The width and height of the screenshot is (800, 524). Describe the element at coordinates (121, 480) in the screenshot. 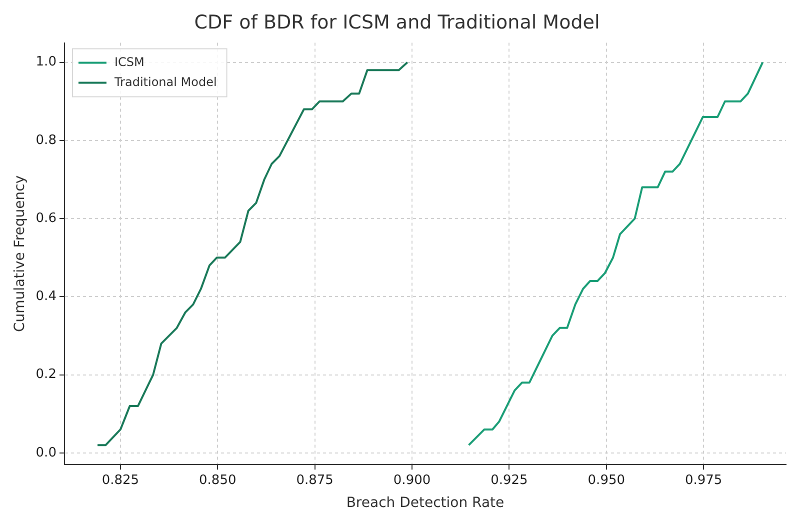

I see `x-tick-label: 0.825` at that location.